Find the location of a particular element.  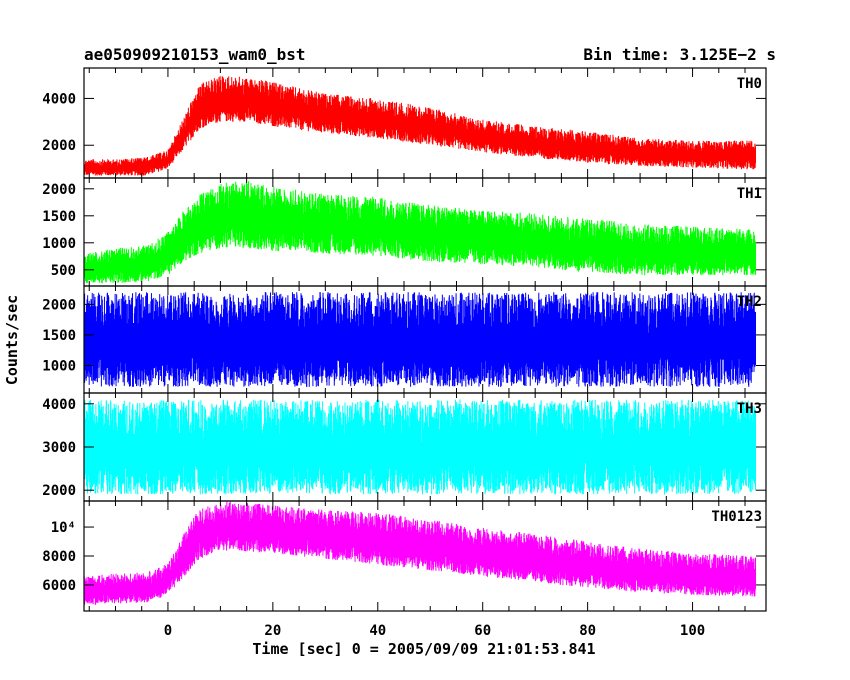

series-trace-th0 is located at coordinates (420, 126).